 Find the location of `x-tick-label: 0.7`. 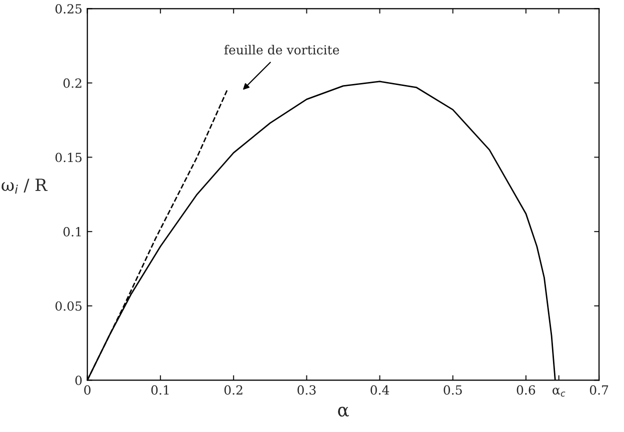

x-tick-label: 0.7 is located at coordinates (599, 390).